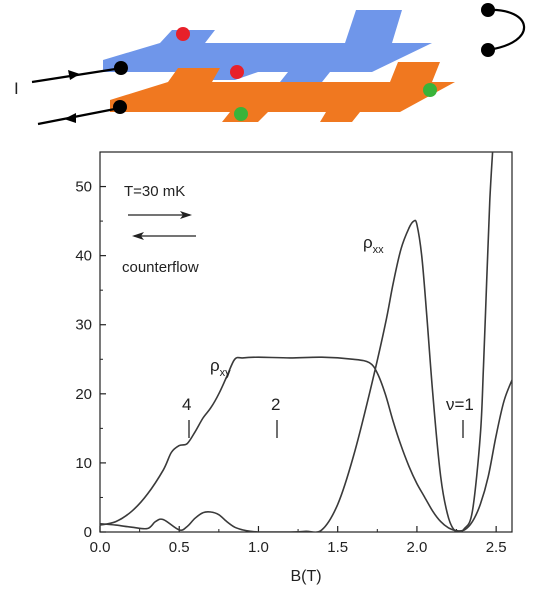  Describe the element at coordinates (460, 404) in the screenshot. I see `annotation-nu-1: ν=1` at that location.